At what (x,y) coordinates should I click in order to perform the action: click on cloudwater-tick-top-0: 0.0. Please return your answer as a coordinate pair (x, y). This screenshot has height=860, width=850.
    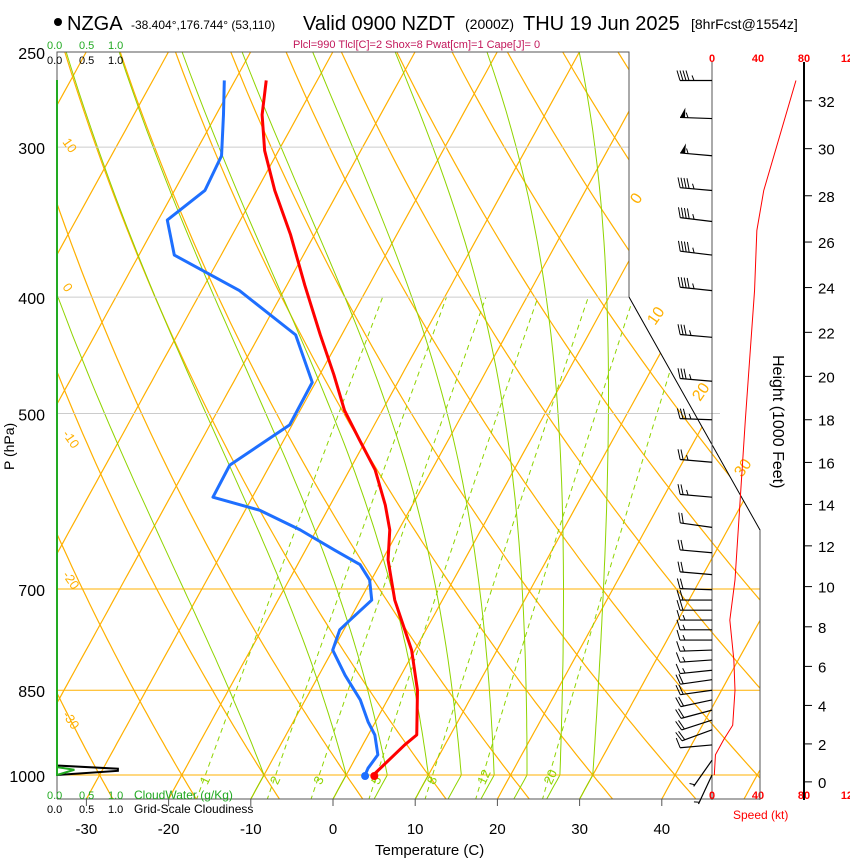
    Looking at the image, I should click on (54, 46).